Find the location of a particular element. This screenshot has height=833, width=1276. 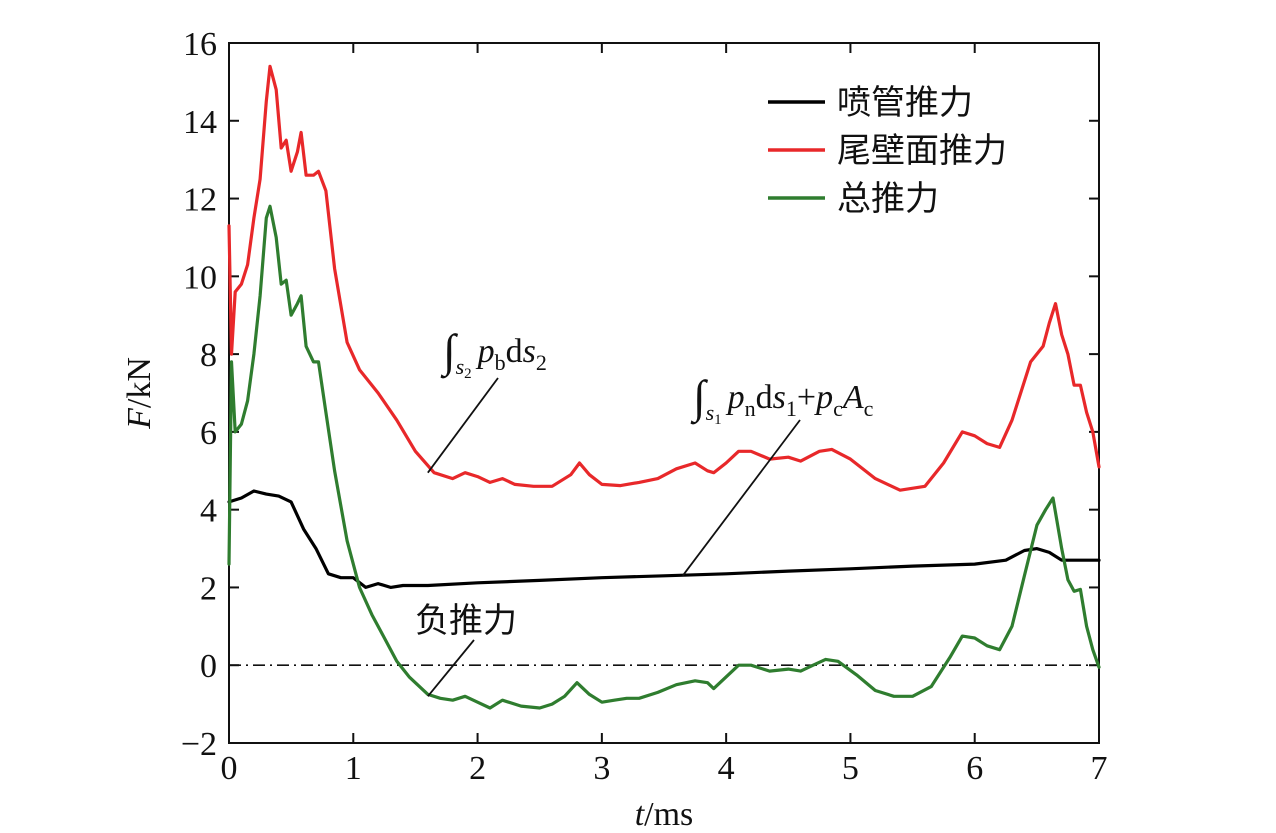

wall-integral-label: ∫s2pbds2 is located at coordinates (493, 353).